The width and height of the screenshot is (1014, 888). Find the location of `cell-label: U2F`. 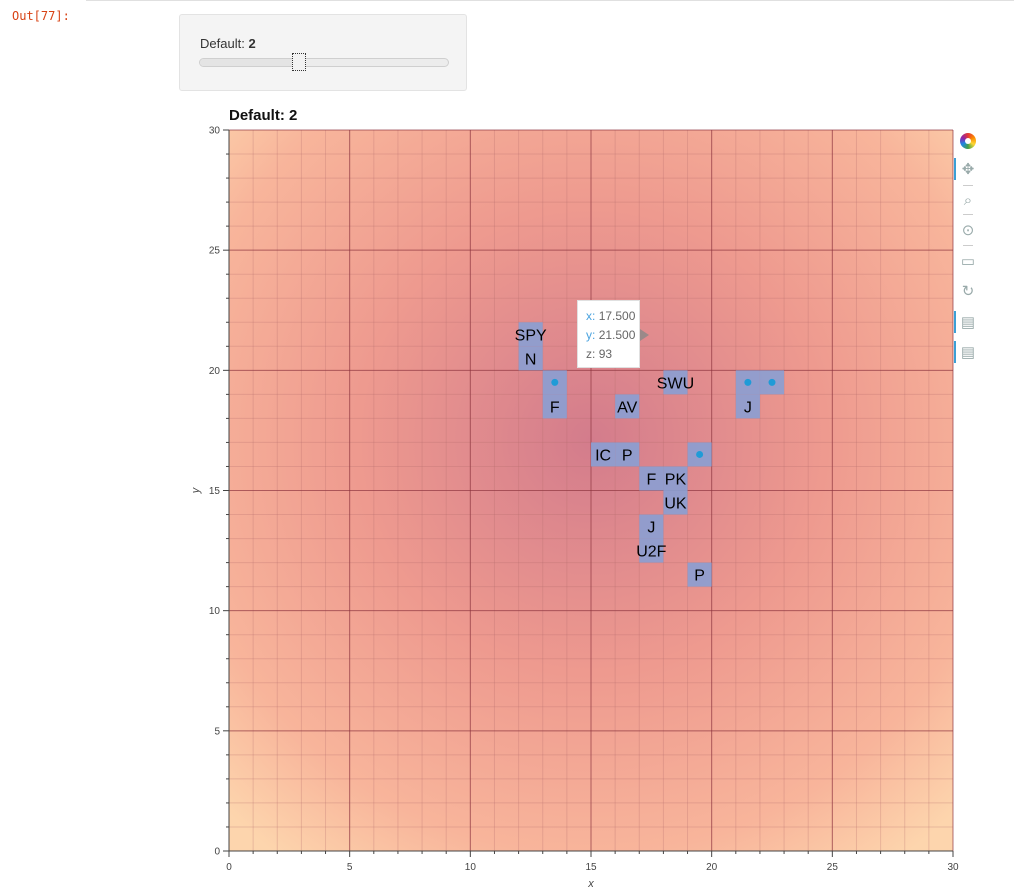

cell-label: U2F is located at coordinates (651, 552).